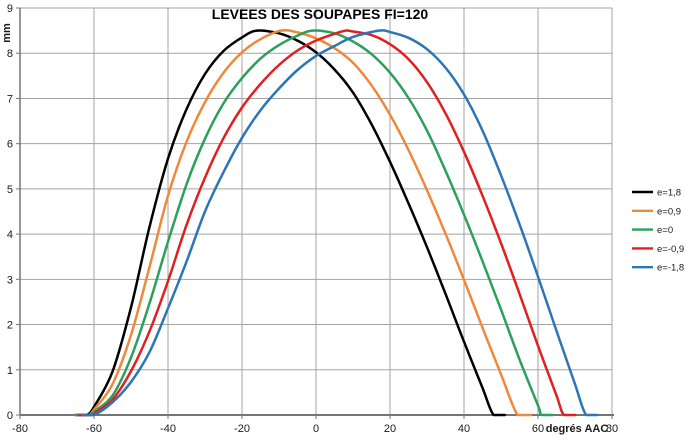 The width and height of the screenshot is (686, 442). Describe the element at coordinates (538, 429) in the screenshot. I see `x-tick-label: 60` at that location.